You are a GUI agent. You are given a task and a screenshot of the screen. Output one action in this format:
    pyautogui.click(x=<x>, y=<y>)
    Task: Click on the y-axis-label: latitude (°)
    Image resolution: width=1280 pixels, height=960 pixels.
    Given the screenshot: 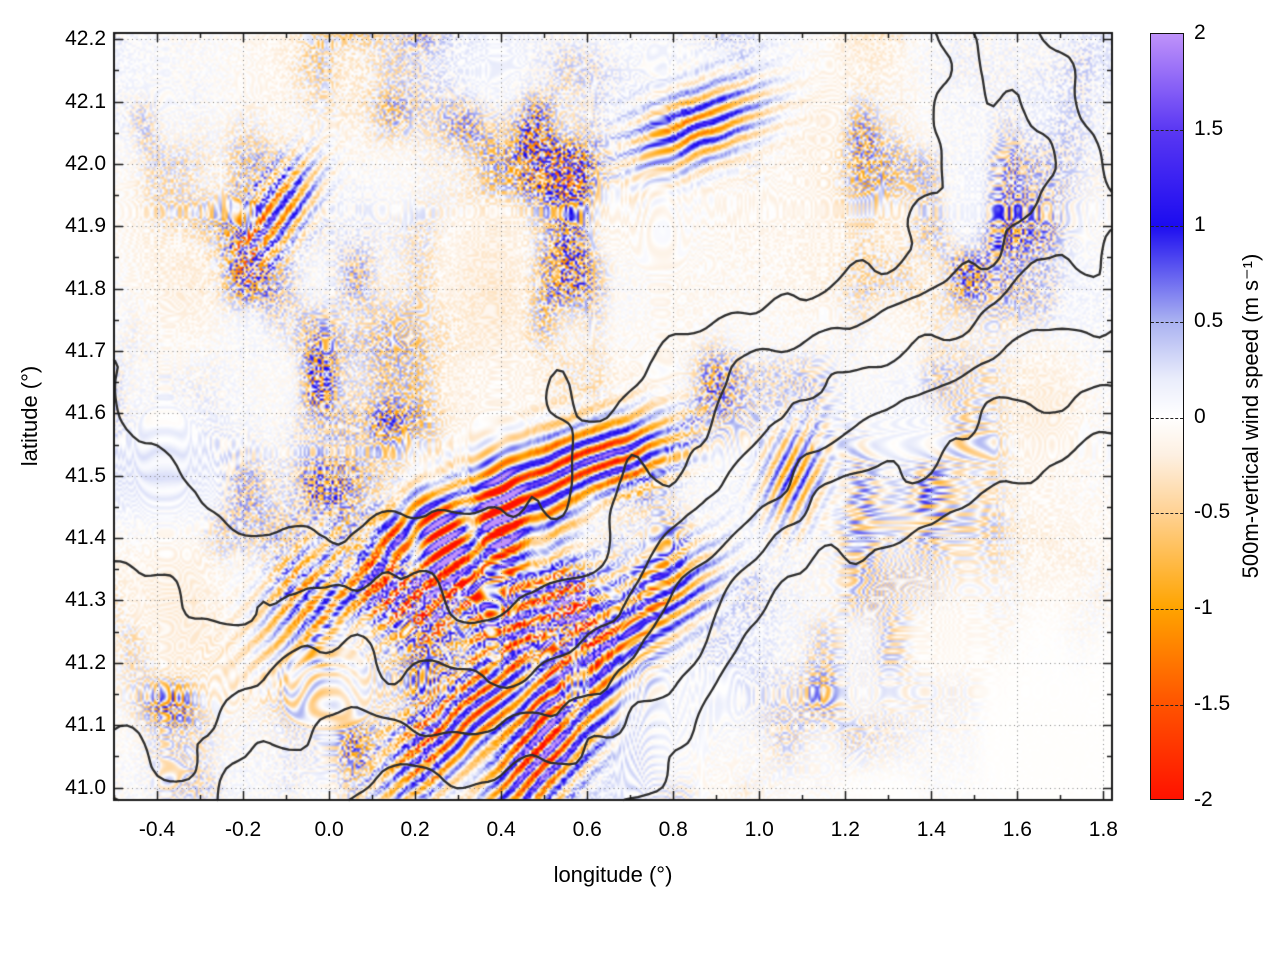 What is the action you would take?
    pyautogui.click(x=29, y=416)
    